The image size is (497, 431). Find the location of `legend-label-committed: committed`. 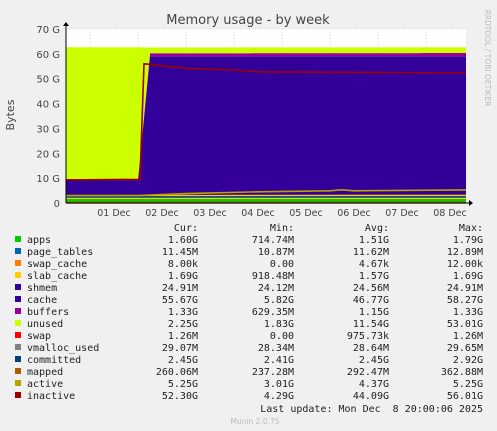

legend-label-committed: committed is located at coordinates (54, 360).